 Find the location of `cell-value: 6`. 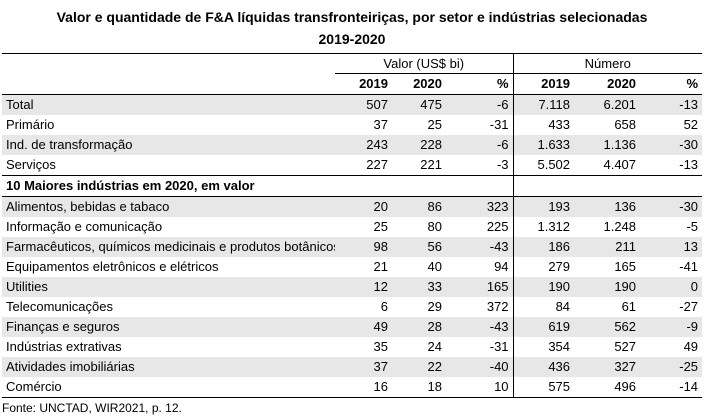

cell-value: 6 is located at coordinates (384, 306).